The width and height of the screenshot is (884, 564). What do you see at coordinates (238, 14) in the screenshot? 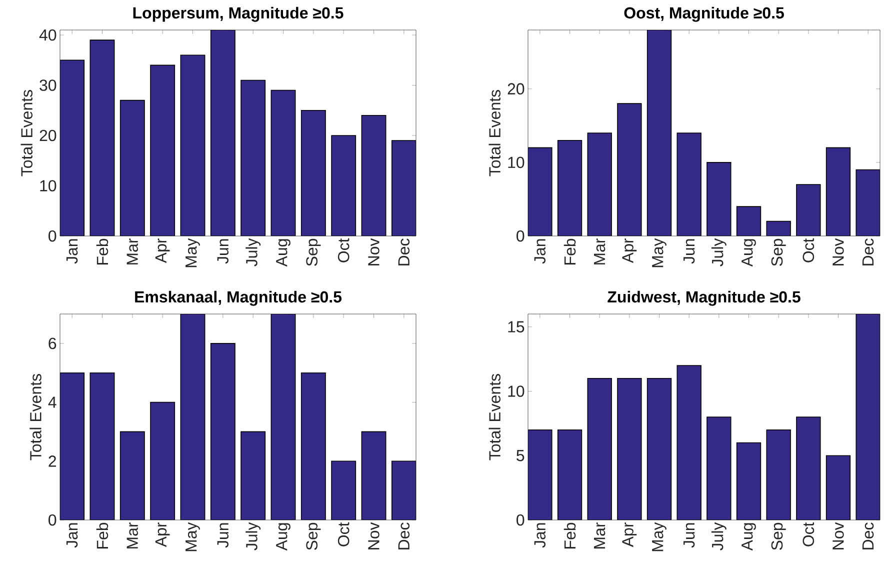
I see `chart-title: Loppersum, Magnitude ≥0.5` at bounding box center [238, 14].